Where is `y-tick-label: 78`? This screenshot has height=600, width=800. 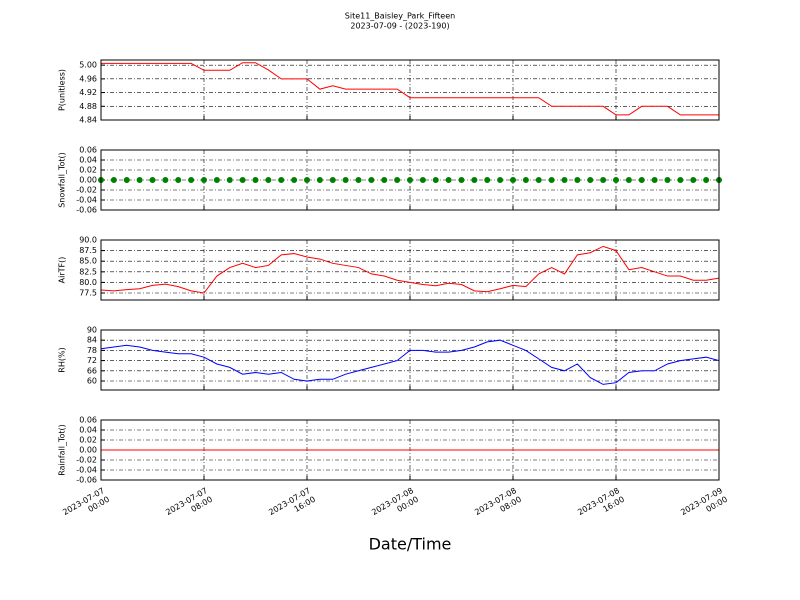 y-tick-label: 78 is located at coordinates (92, 350).